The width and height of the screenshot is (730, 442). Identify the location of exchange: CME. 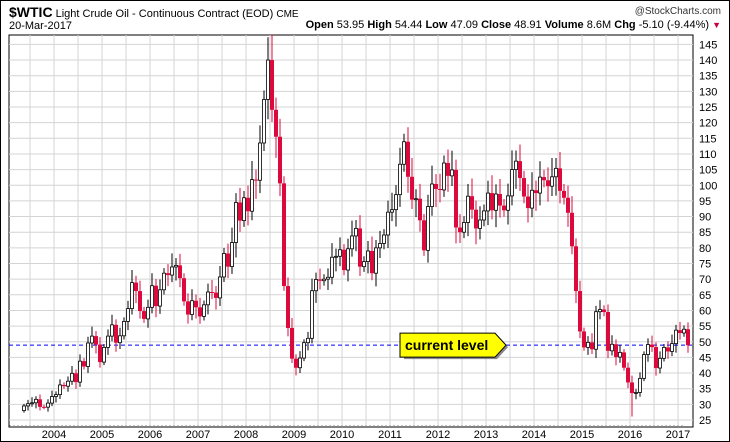
(287, 14).